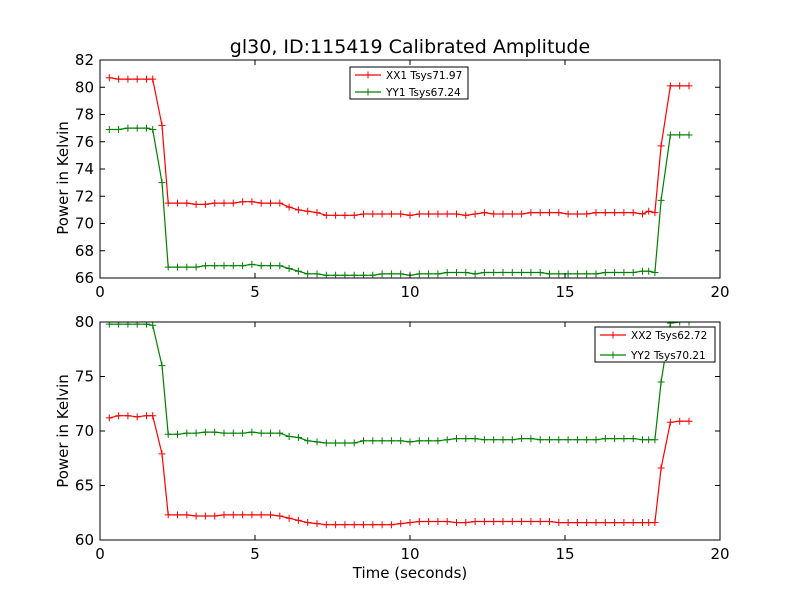 The height and width of the screenshot is (600, 800). Describe the element at coordinates (255, 292) in the screenshot. I see `top-x-tick-label: 5` at that location.